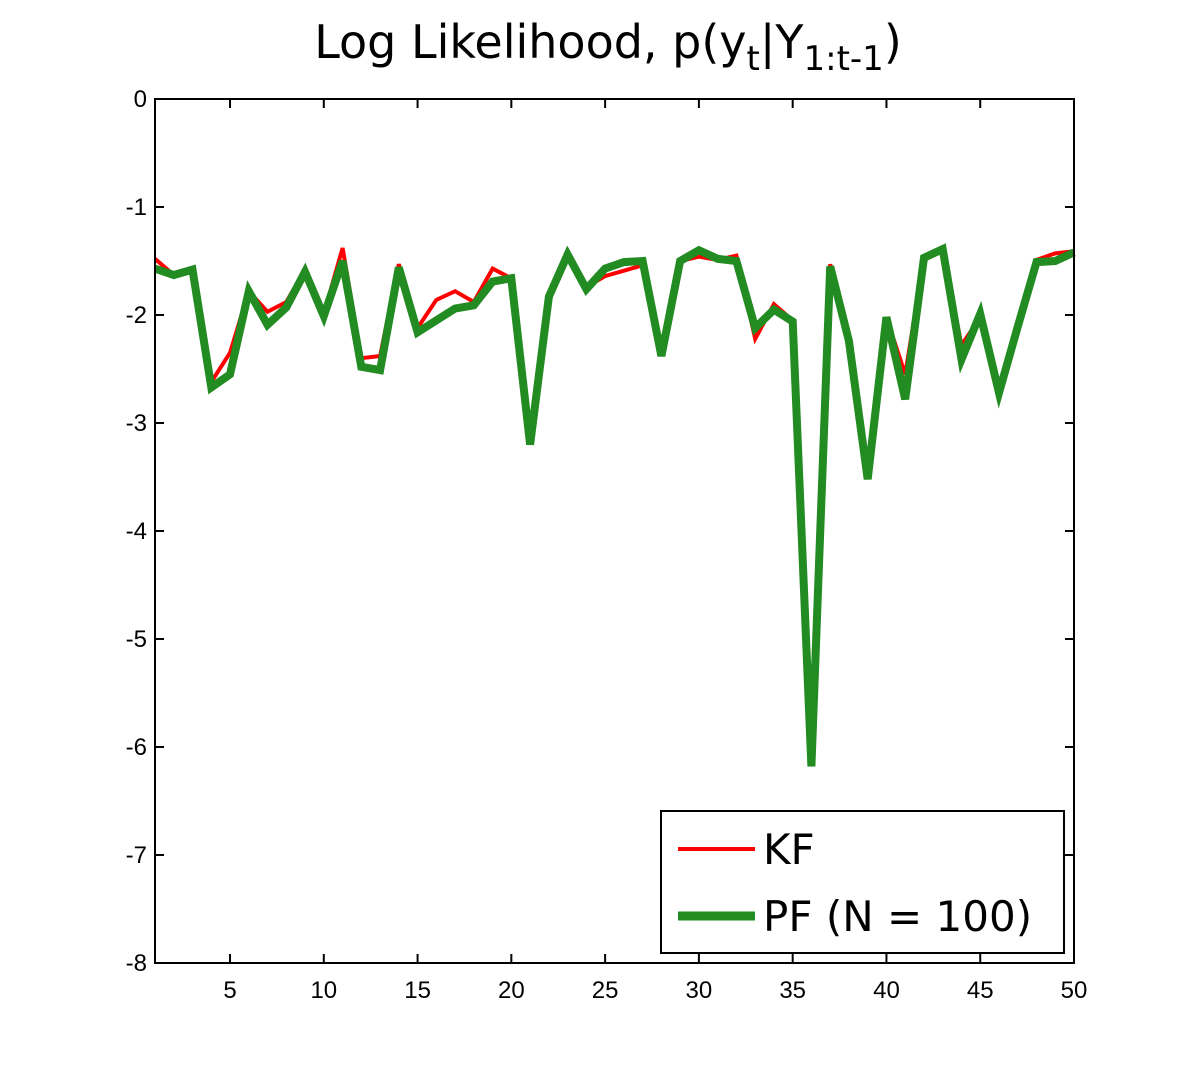 The height and width of the screenshot is (1083, 1187). Describe the element at coordinates (699, 990) in the screenshot. I see `x-tick-label: 30` at that location.